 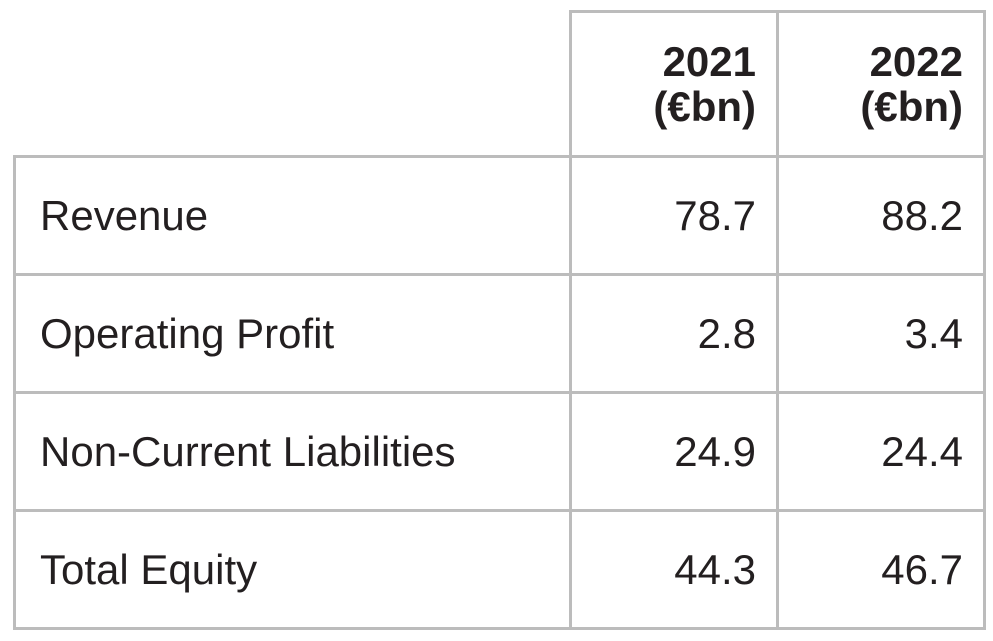 What do you see at coordinates (674, 569) in the screenshot?
I see `value-cell: 44.3` at bounding box center [674, 569].